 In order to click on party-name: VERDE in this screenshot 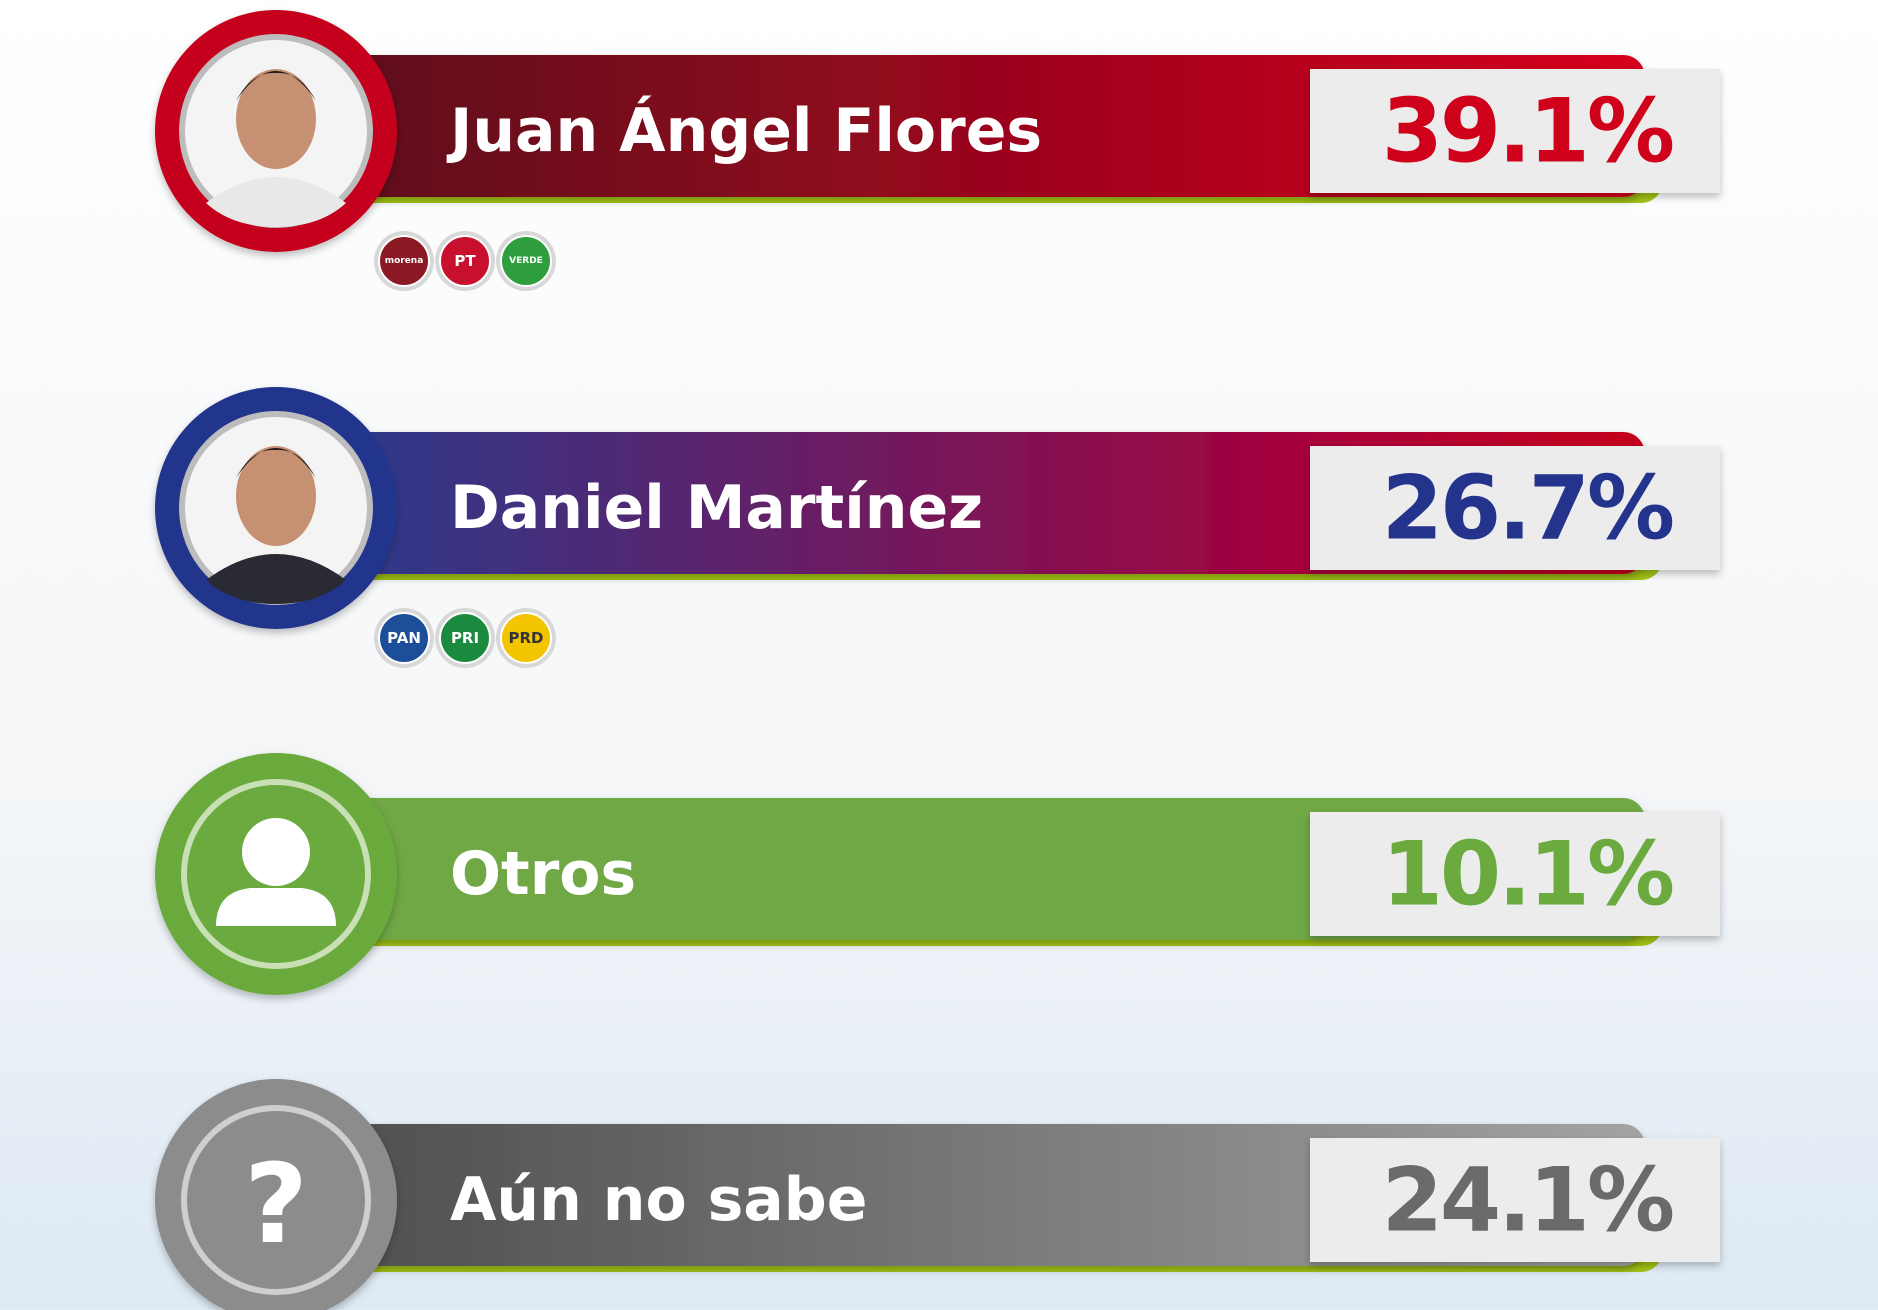, I will do `click(526, 261)`.